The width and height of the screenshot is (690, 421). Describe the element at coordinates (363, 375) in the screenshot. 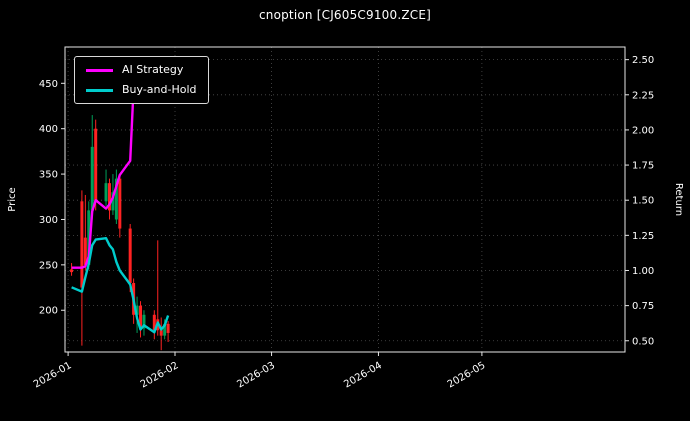

I see `date-tick-label: 2026-04` at that location.